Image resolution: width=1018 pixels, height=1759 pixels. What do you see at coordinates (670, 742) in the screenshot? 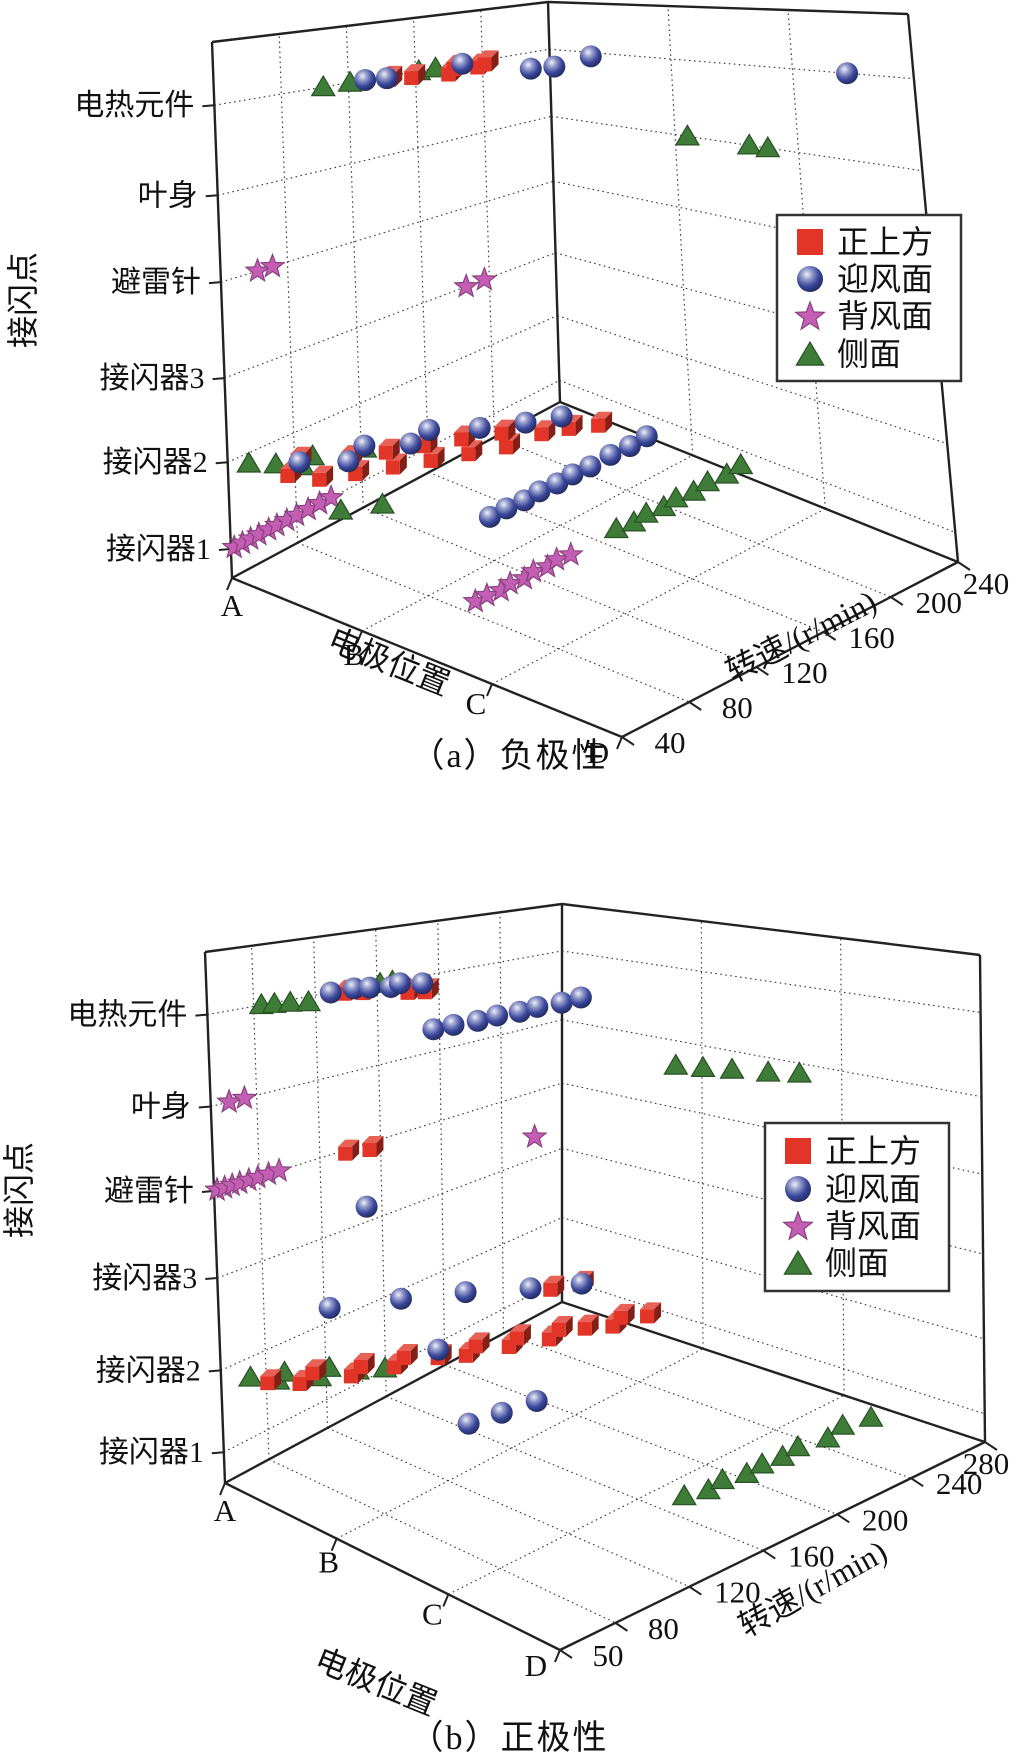
I see `z-tick-label: 40` at bounding box center [670, 742].